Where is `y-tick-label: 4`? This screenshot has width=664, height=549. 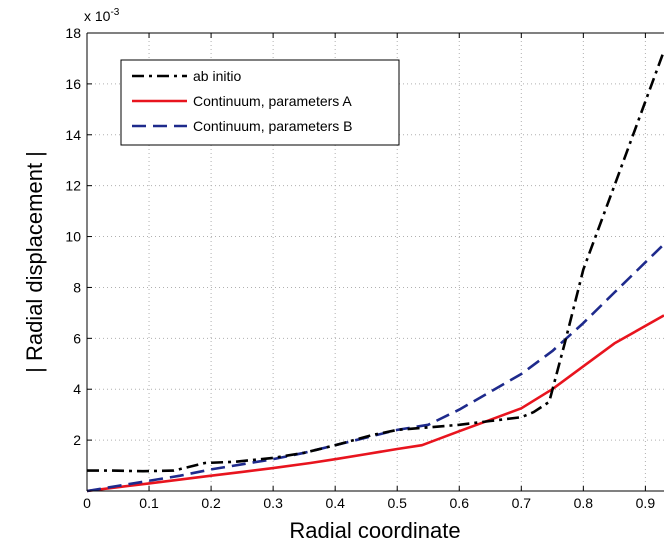
y-tick-label: 4 is located at coordinates (77, 389).